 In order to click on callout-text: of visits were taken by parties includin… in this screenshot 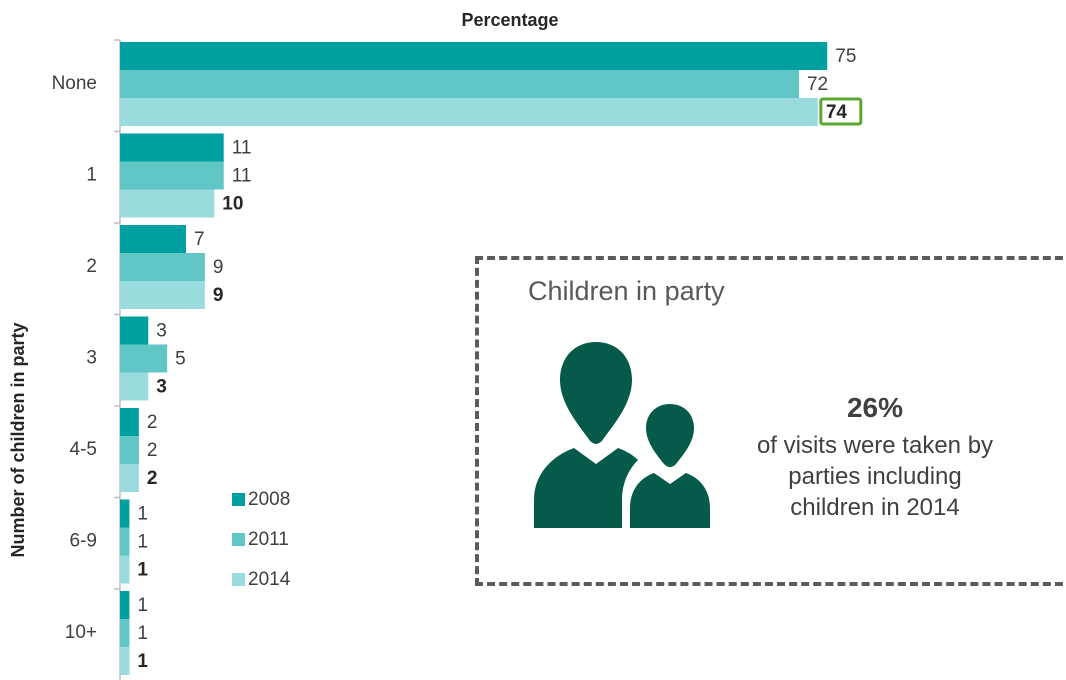, I will do `click(875, 476)`.